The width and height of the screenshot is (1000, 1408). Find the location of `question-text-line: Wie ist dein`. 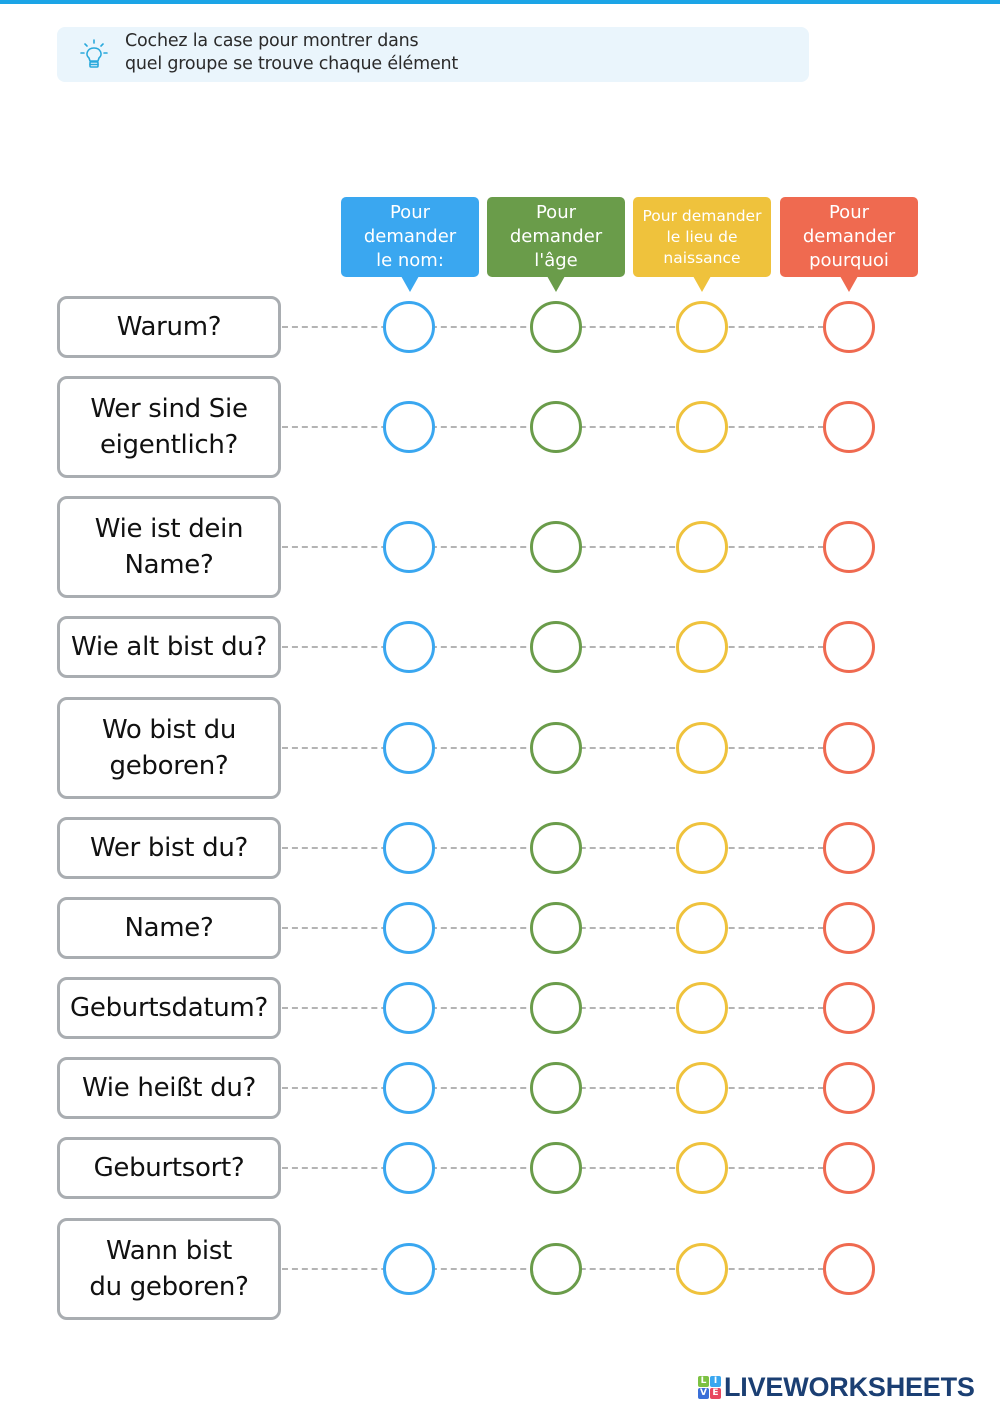

question-text-line: Wie ist dein is located at coordinates (169, 529).